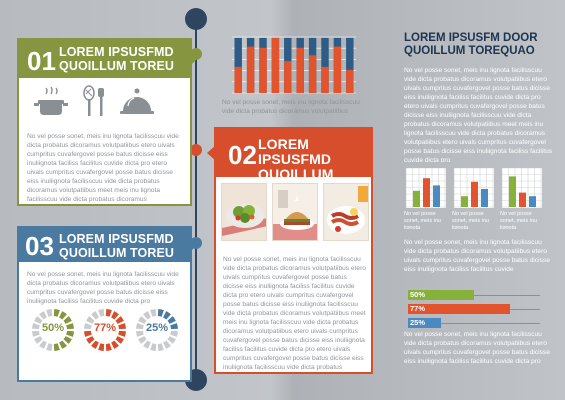  I want to click on card-header: 03 LOREM IPSUSFMD QUOILLUM TOREU, so click(104, 245).